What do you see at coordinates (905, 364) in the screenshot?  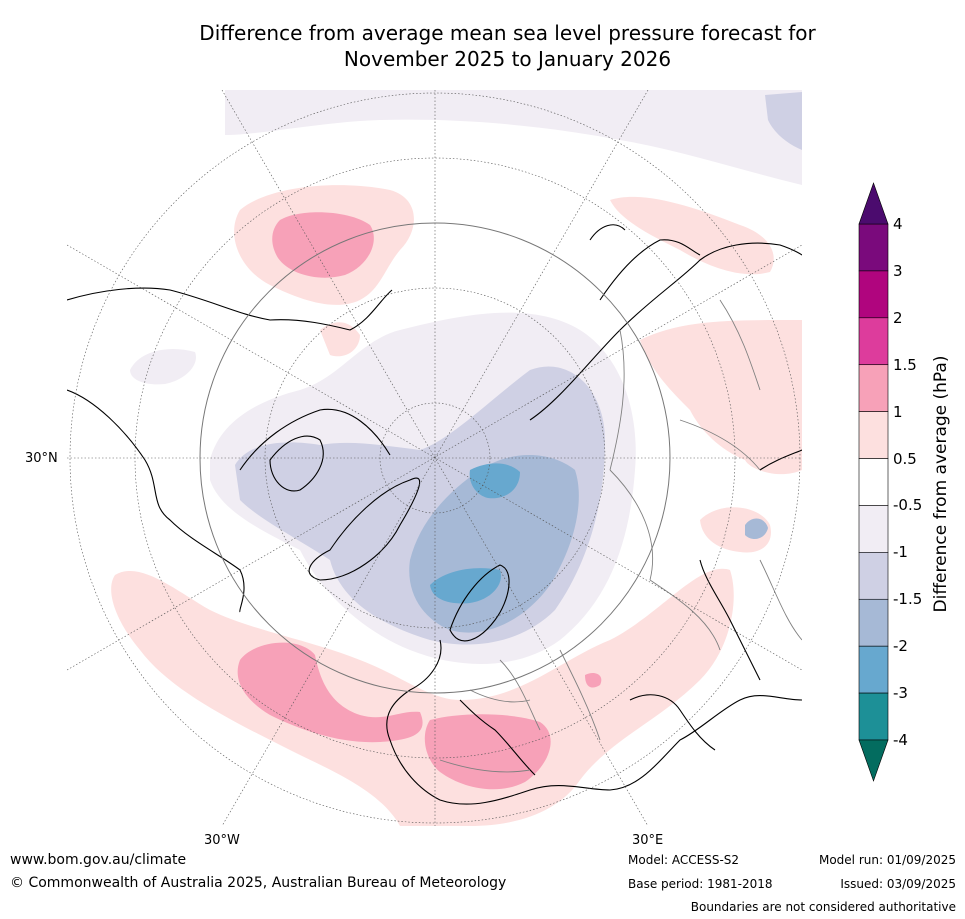 I see `colorbar-tick-label: 1.5` at bounding box center [905, 364].